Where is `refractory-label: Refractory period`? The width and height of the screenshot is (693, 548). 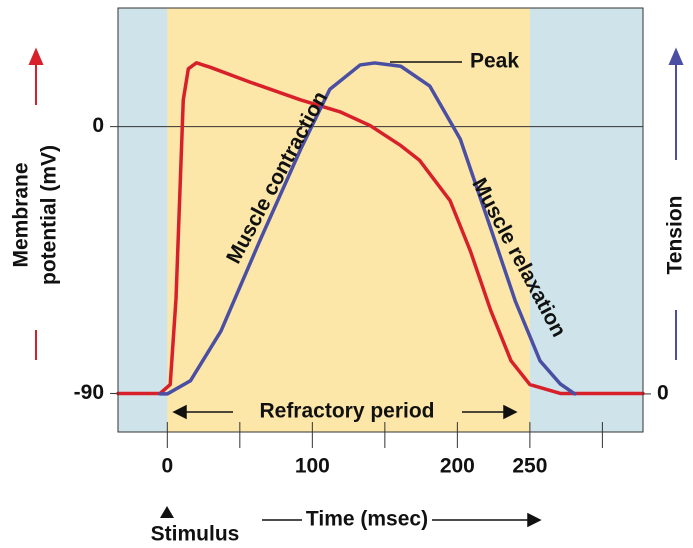
refractory-label: Refractory period is located at coordinates (346, 411).